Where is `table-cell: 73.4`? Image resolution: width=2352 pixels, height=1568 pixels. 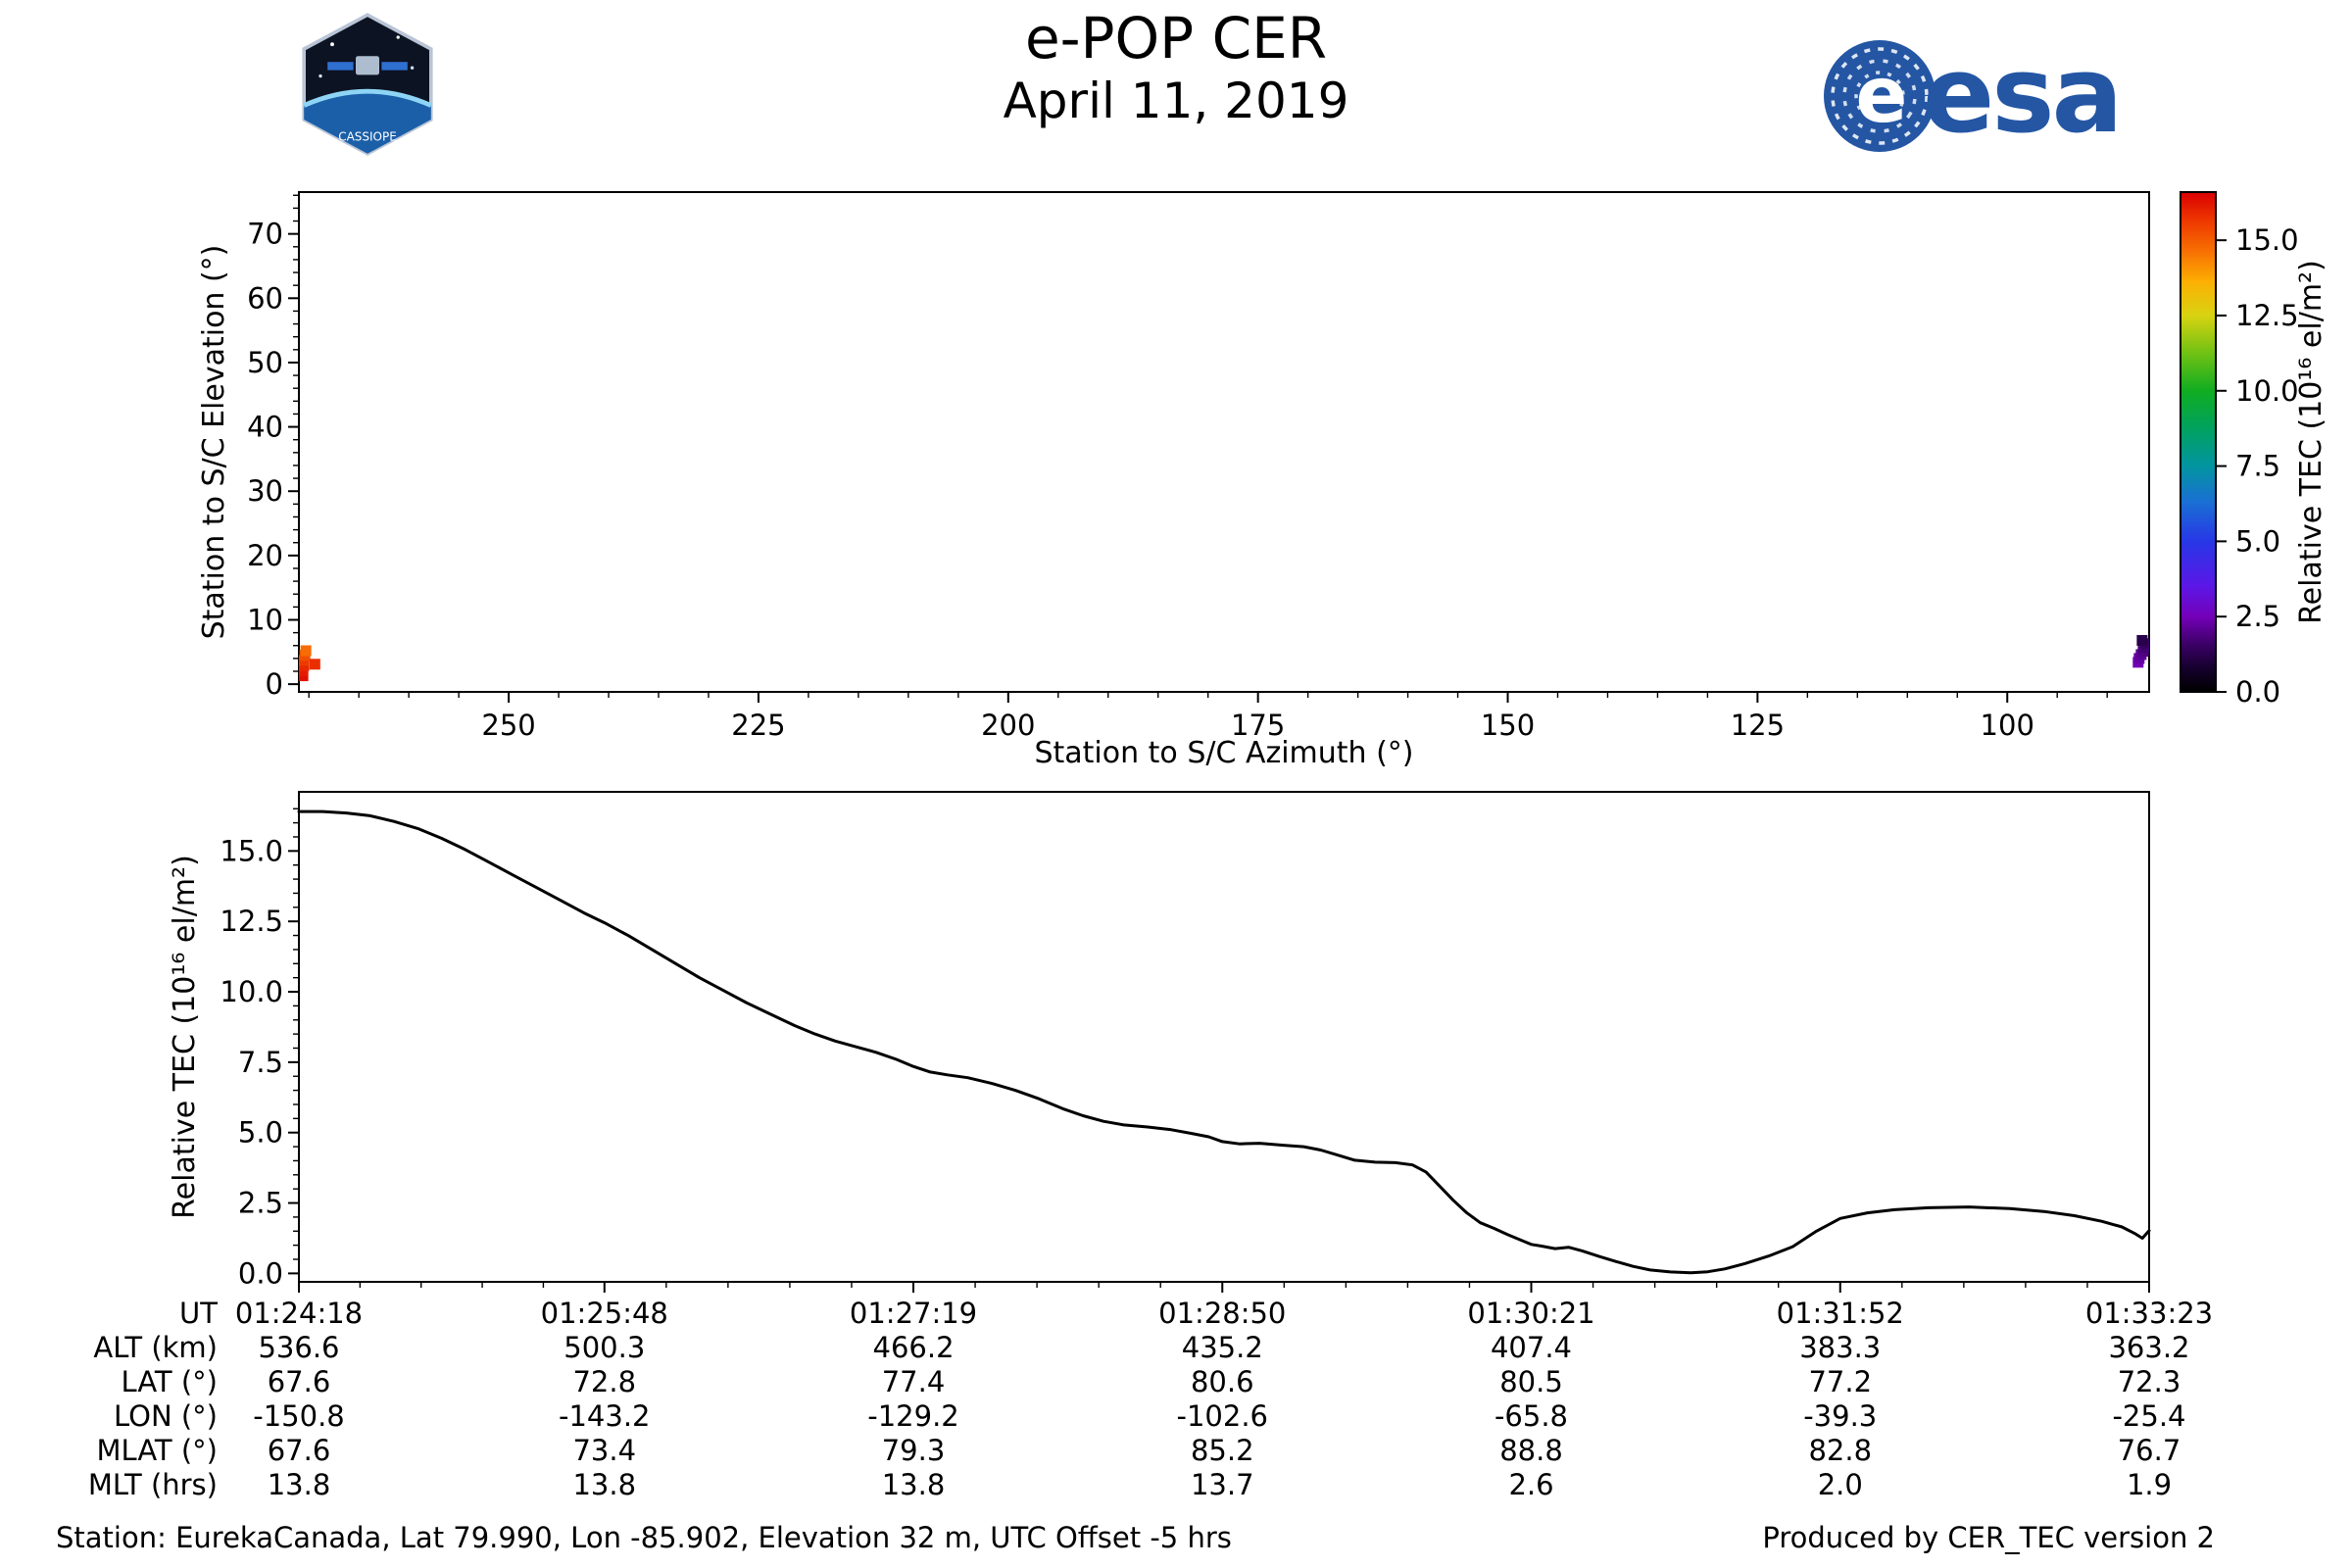 table-cell: 73.4 is located at coordinates (604, 1450).